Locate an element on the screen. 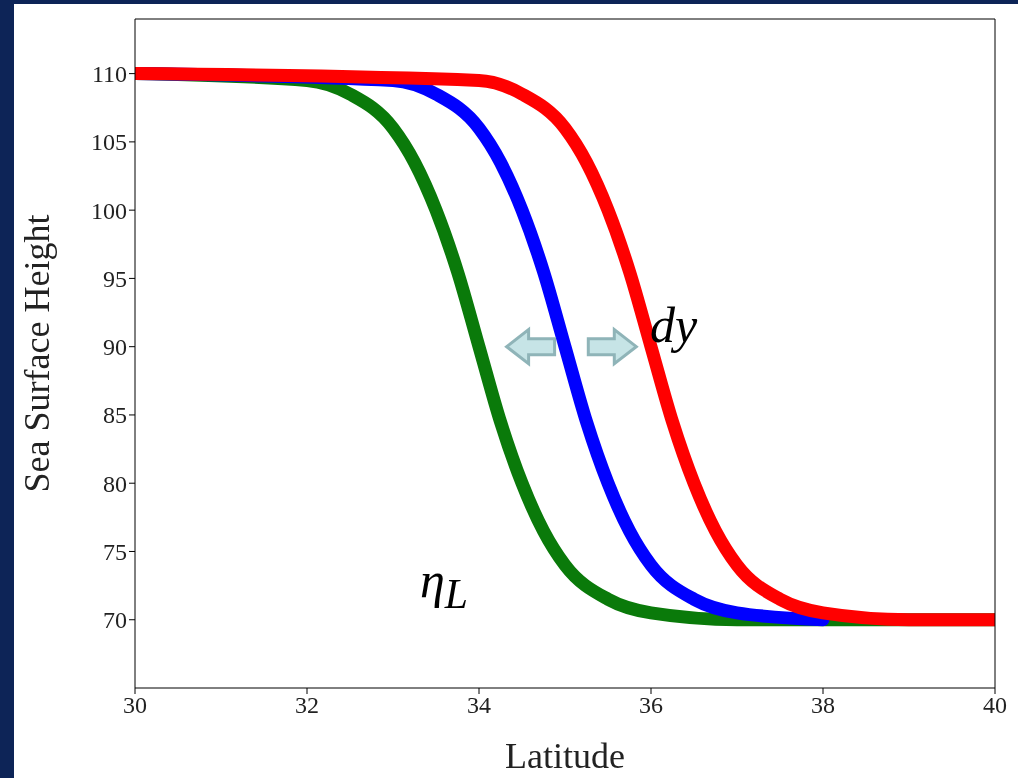 Image resolution: width=1018 pixels, height=778 pixels. annotation: dy is located at coordinates (674, 325).